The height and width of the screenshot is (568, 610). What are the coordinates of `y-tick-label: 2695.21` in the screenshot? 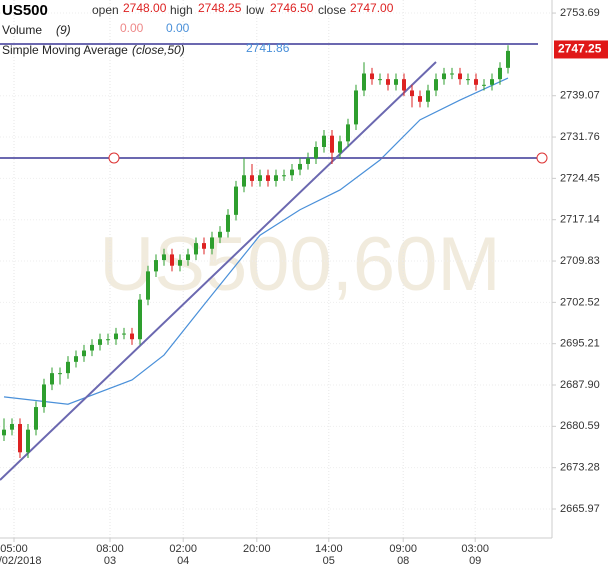 It's located at (580, 344).